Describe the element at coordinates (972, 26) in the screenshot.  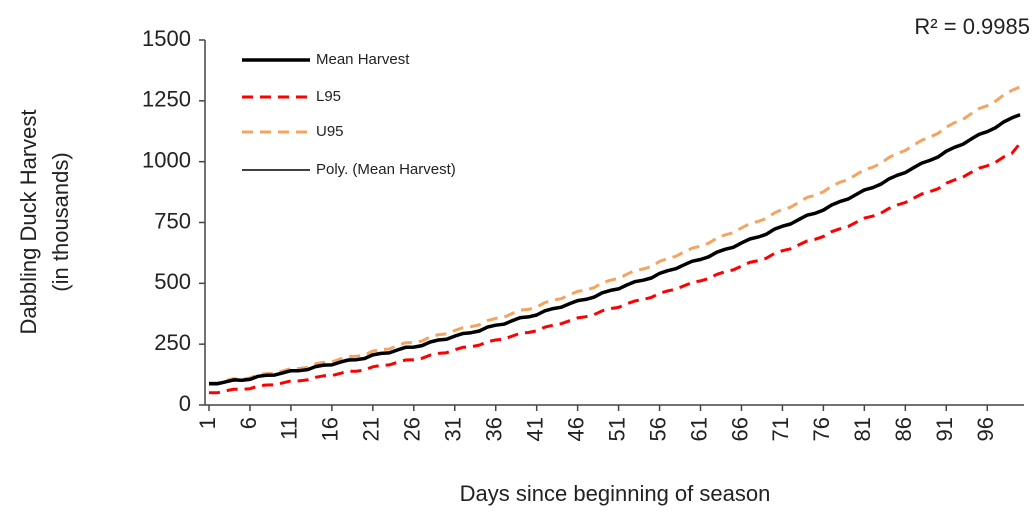
I see `annotation: R² = 0.9985` at that location.